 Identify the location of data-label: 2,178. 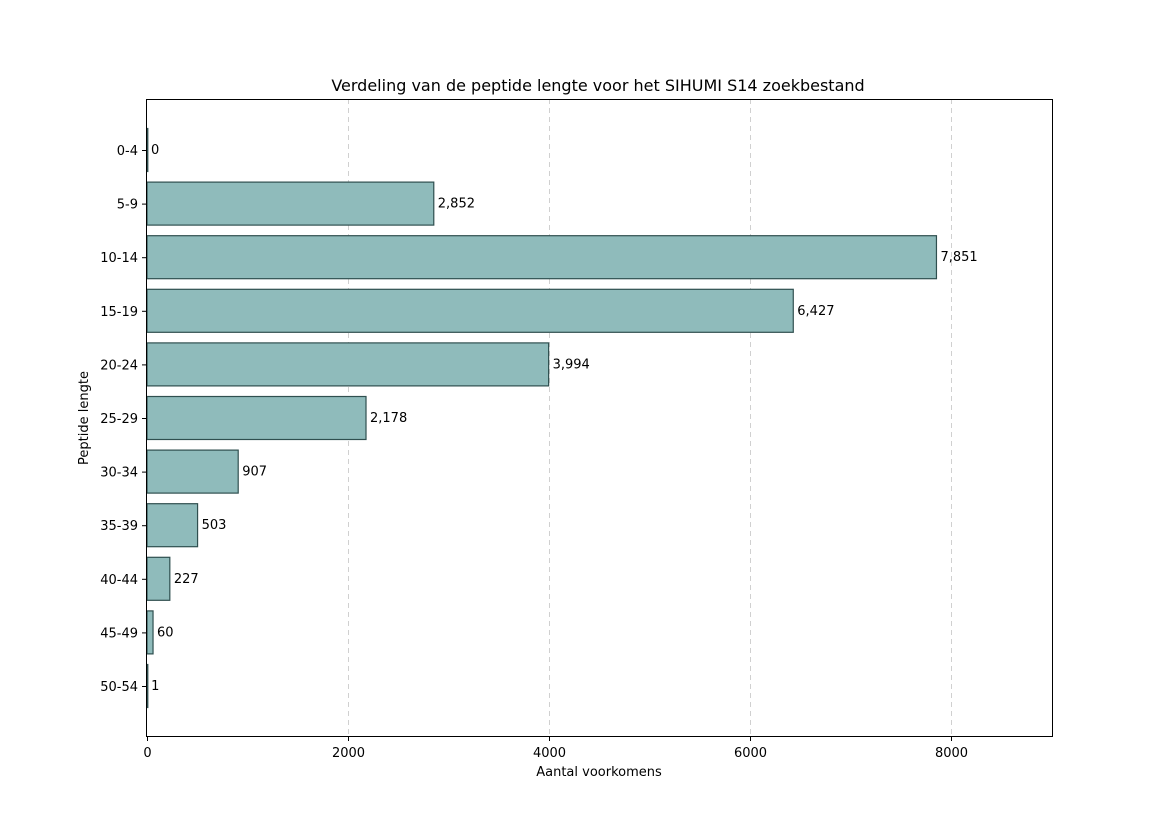
(388, 418).